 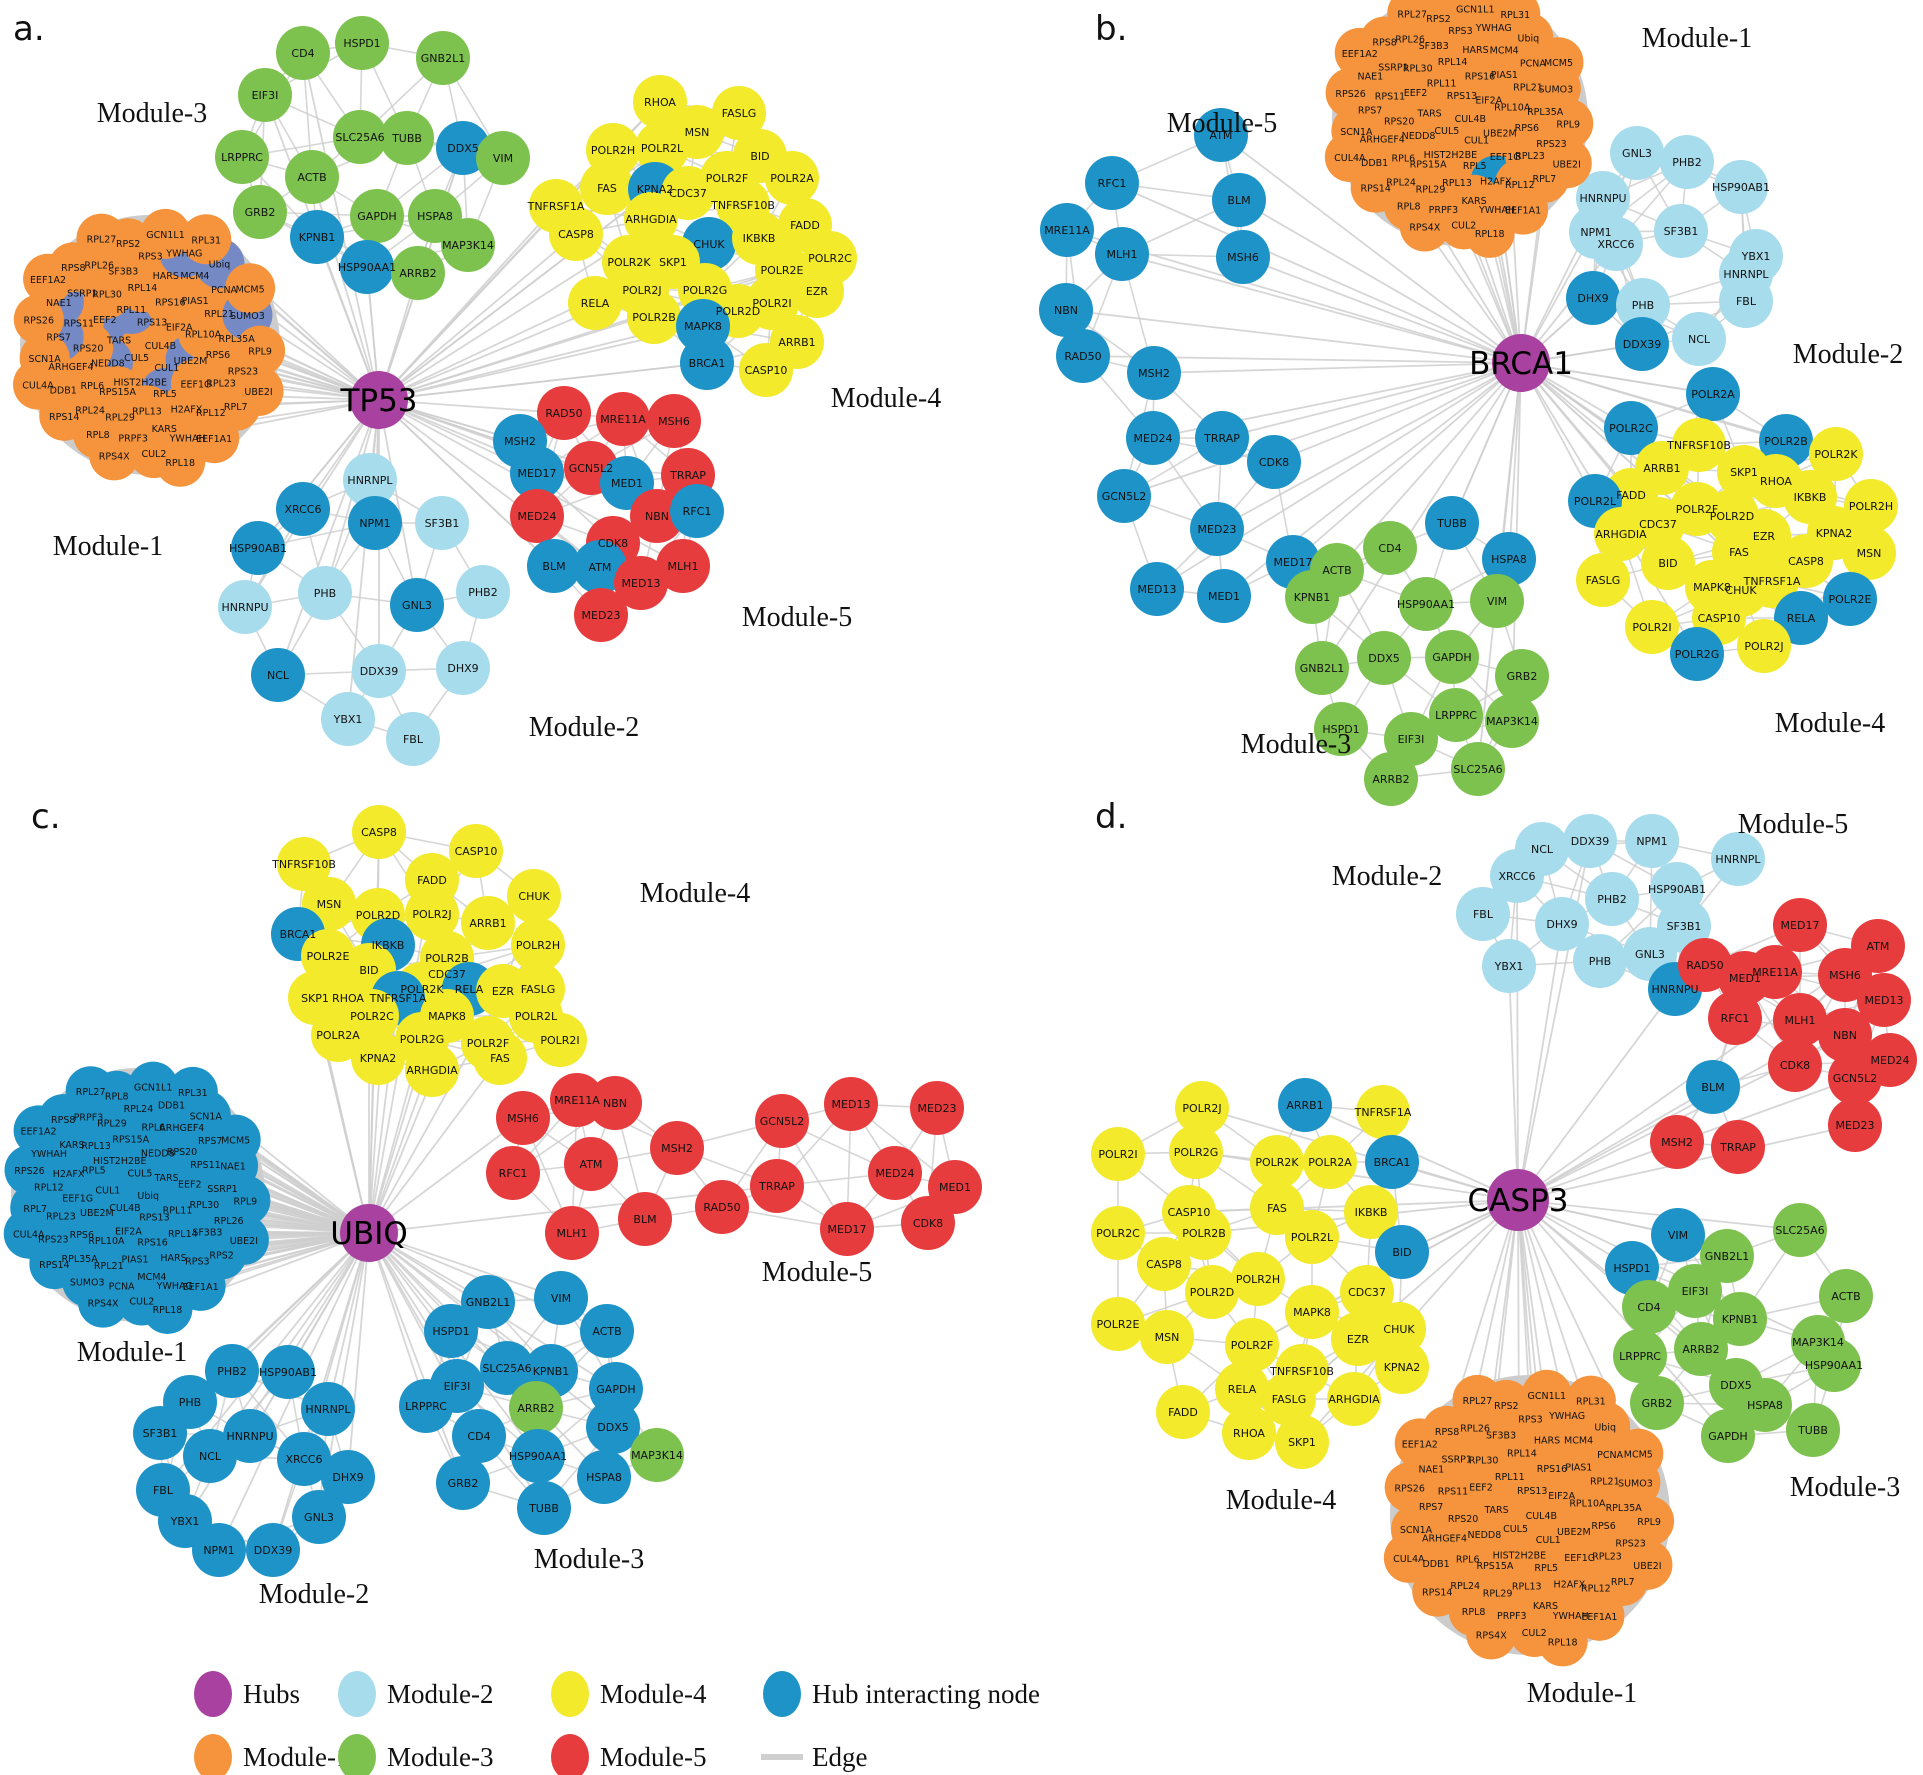 I want to click on node-label-npm1: NPM1, so click(x=374, y=523).